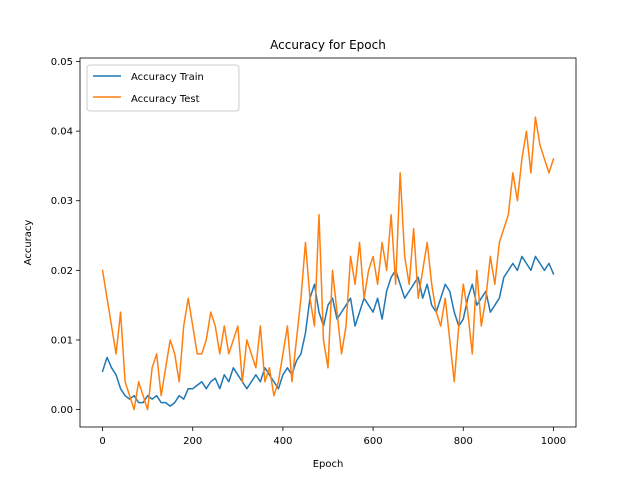 This screenshot has width=640, height=480. What do you see at coordinates (62, 271) in the screenshot?
I see `y-tick-label: 0.02` at bounding box center [62, 271].